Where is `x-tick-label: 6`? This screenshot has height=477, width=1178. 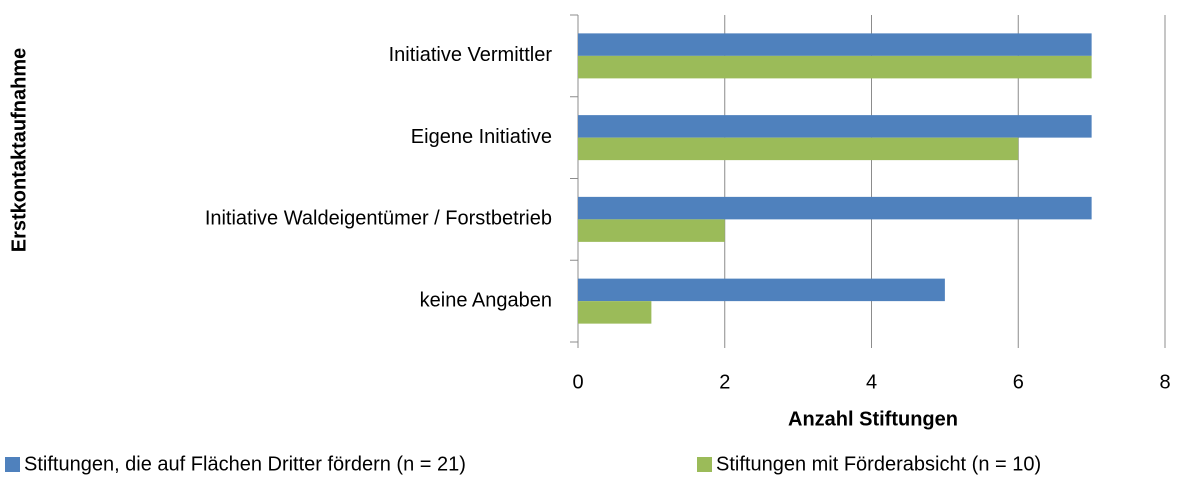 x-tick-label: 6 is located at coordinates (1018, 382).